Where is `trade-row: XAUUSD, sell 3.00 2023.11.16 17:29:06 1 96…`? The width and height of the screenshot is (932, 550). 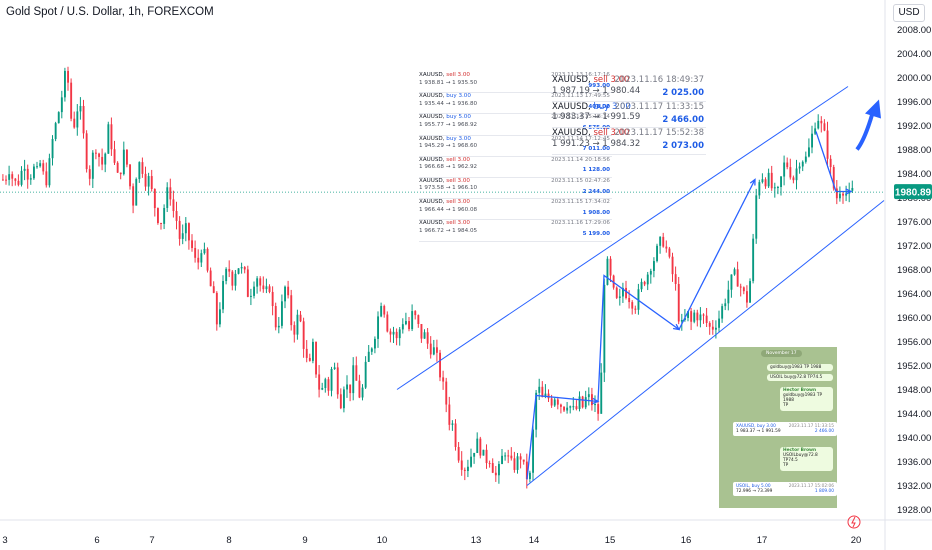
trade-row: XAUUSD, sell 3.00 2023.11.16 17:29:06 1 96… is located at coordinates (515, 231).